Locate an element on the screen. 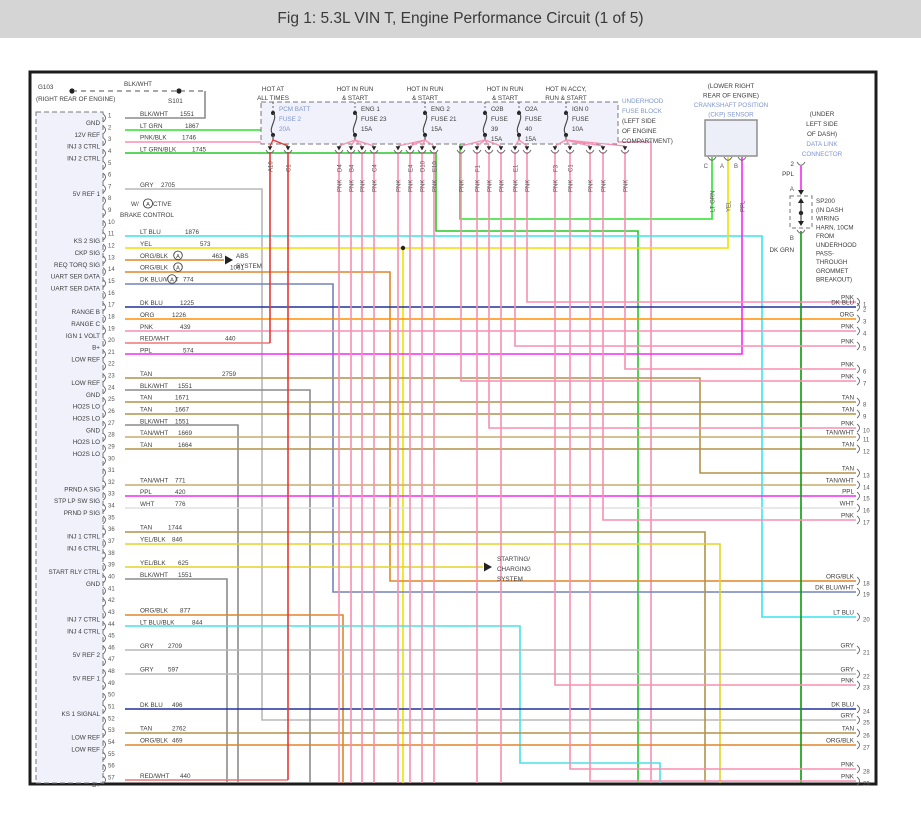 This screenshot has height=822, width=921. pcm-signal-label: INJ 6 CTRL is located at coordinates (83, 549).